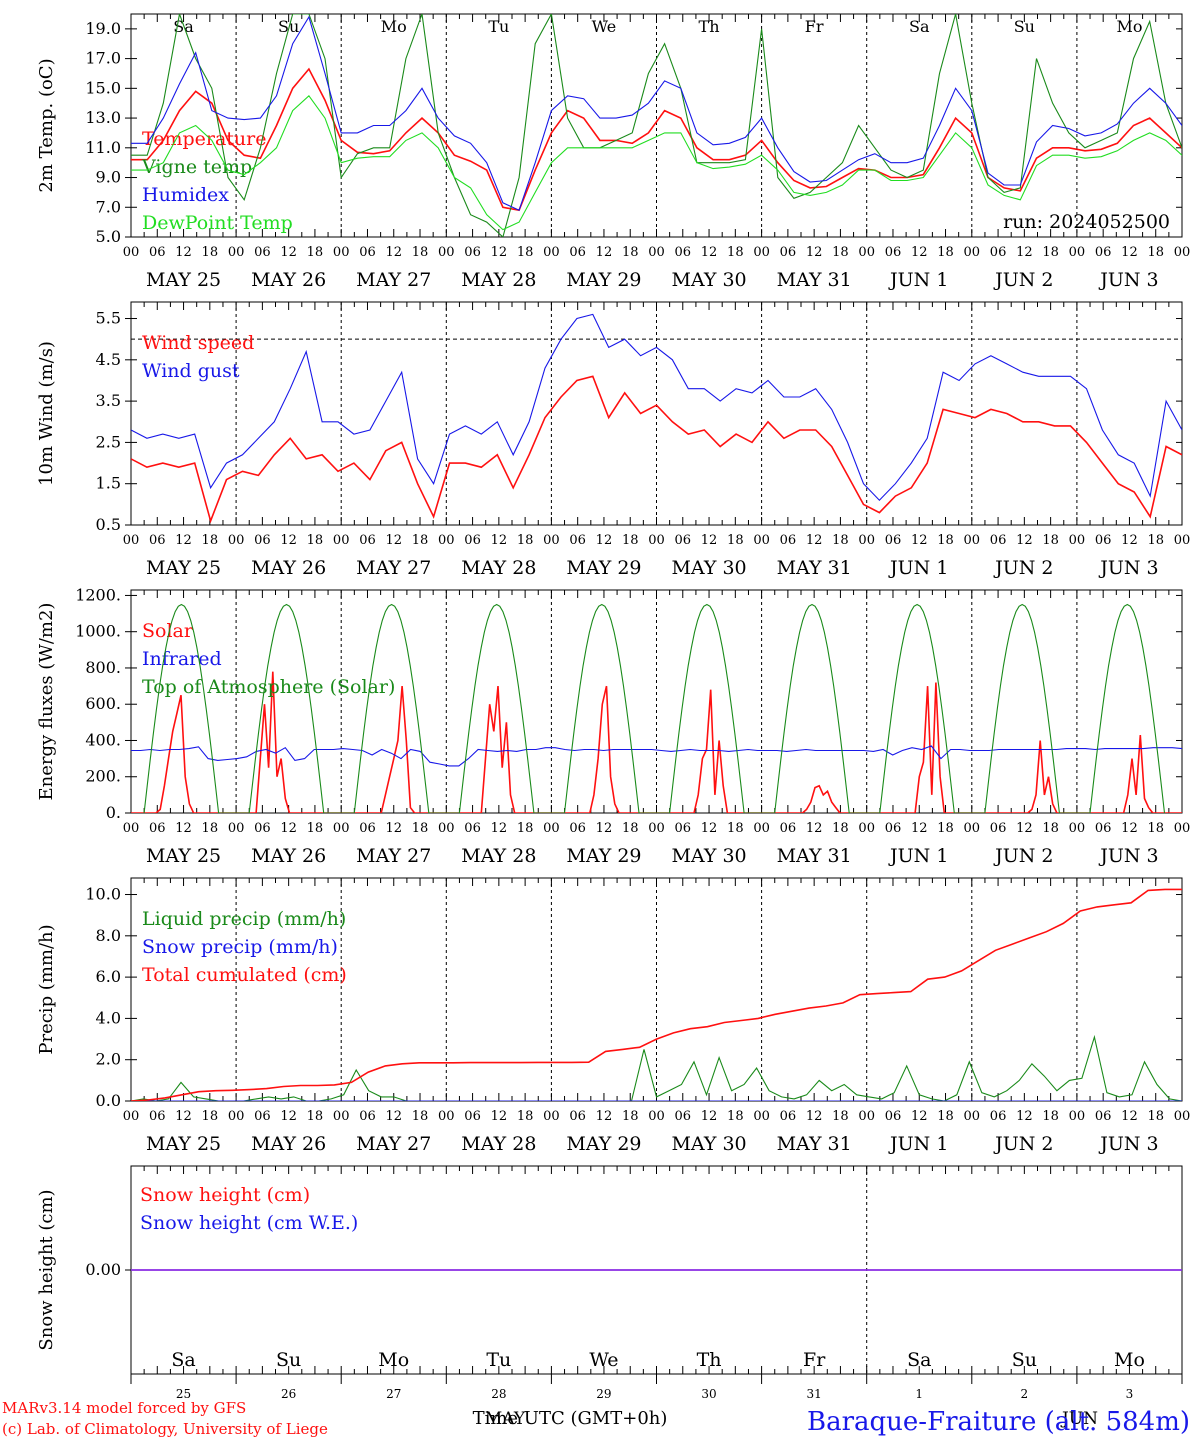 The image size is (1194, 1444). I want to click on legend-label: Snow height (cm), so click(225, 1195).